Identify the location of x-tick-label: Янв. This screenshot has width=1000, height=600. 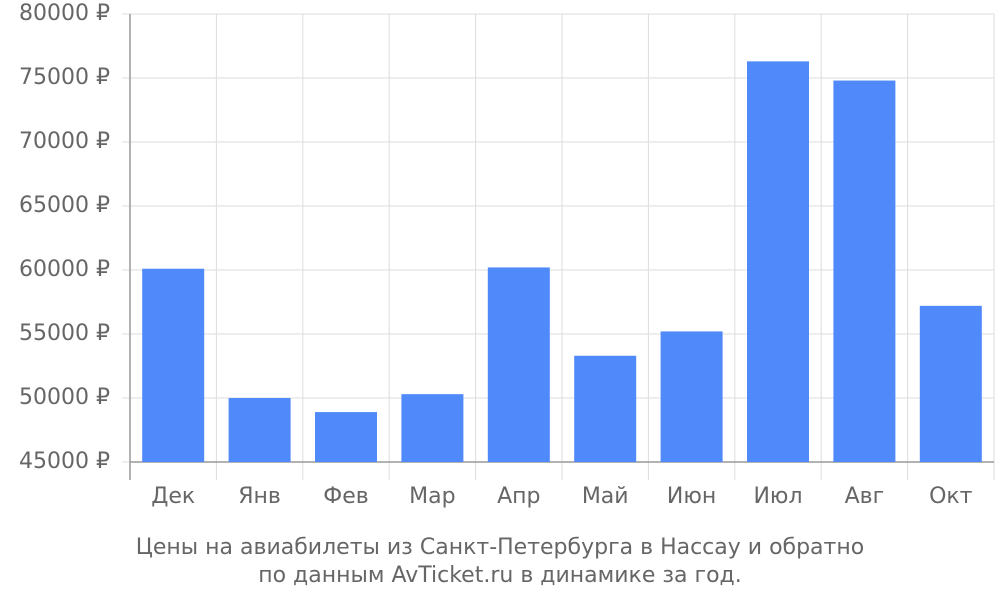
(259, 496).